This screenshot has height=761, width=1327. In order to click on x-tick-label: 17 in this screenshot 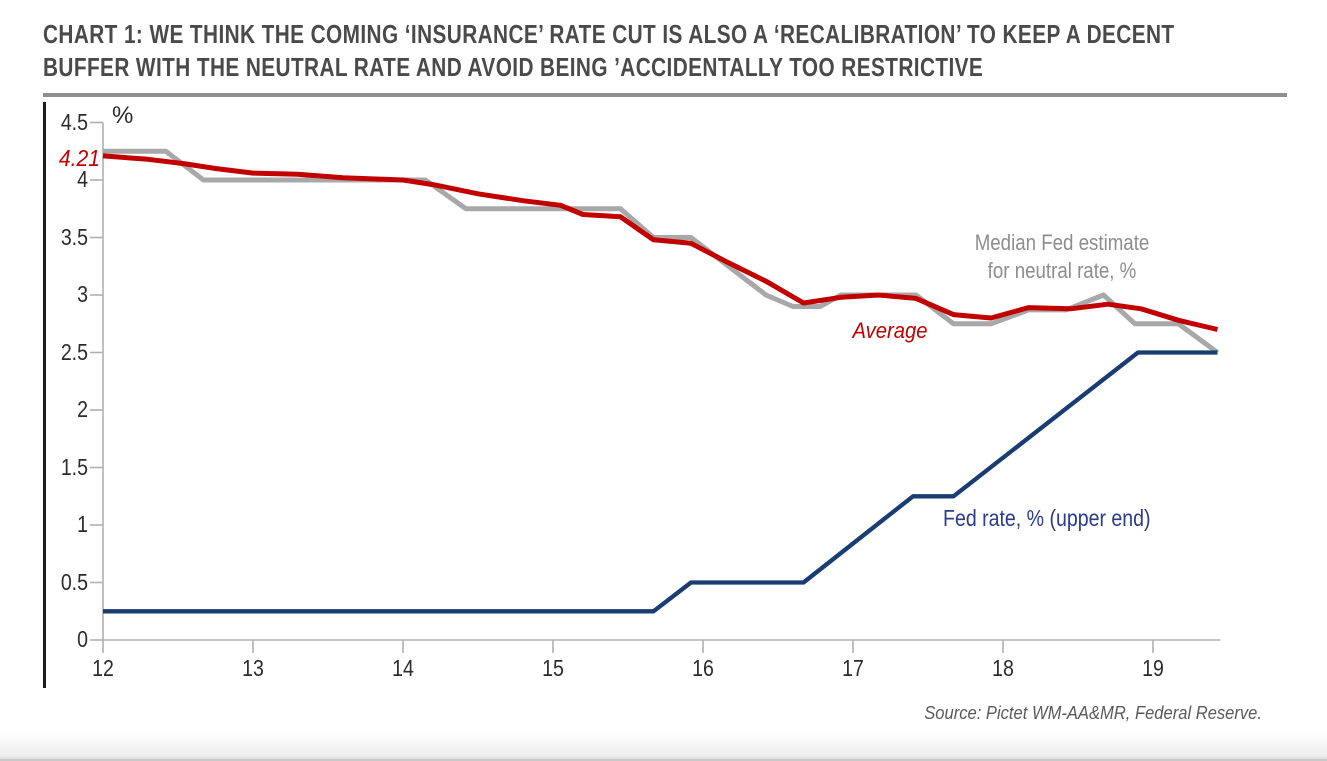, I will do `click(853, 668)`.